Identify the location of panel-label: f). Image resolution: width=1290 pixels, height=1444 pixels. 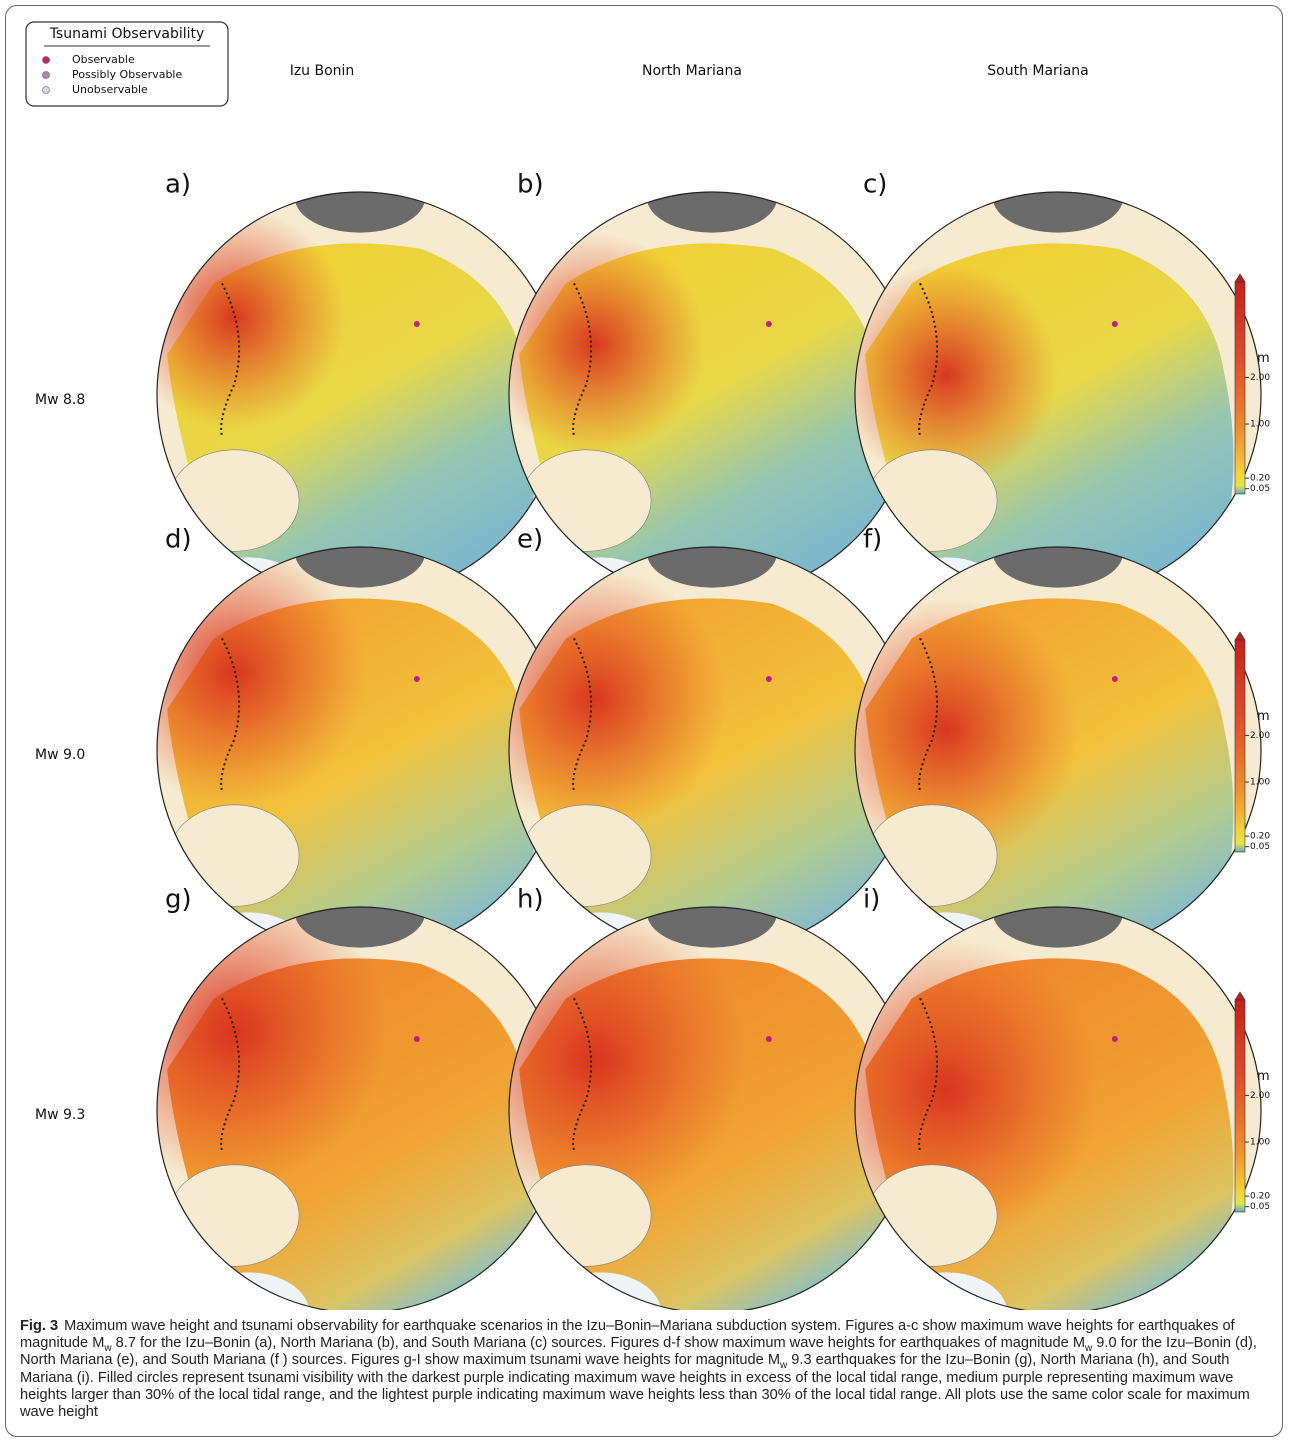
(872, 540).